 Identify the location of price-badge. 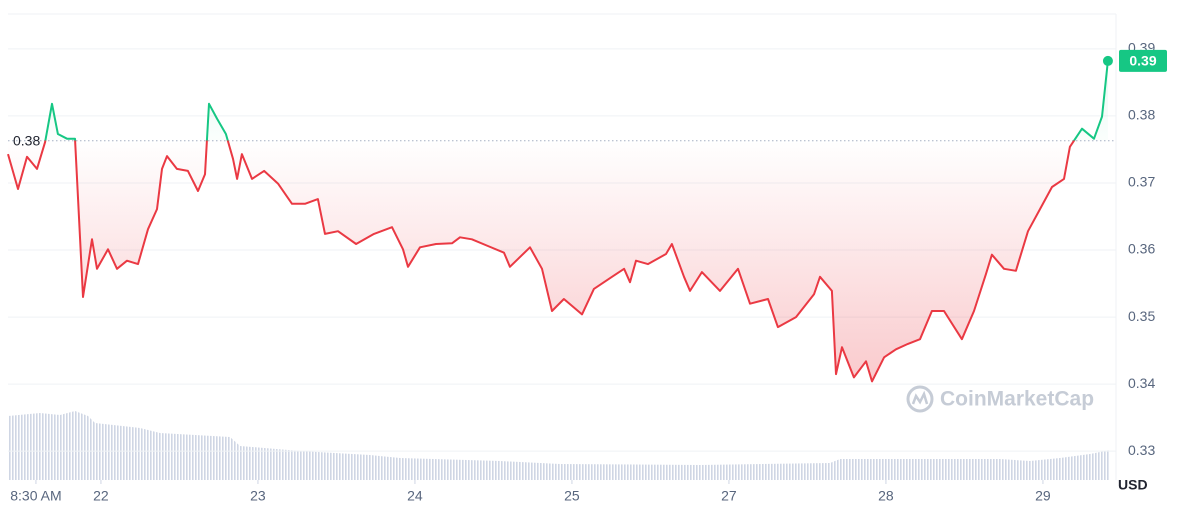
(1143, 60).